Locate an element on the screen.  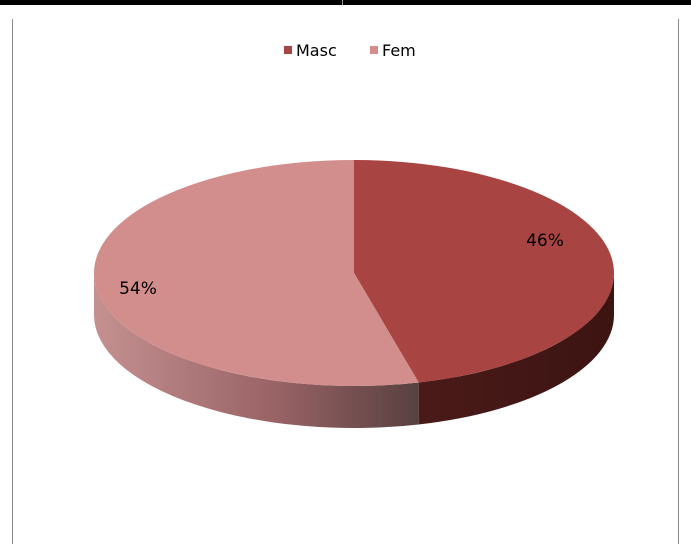
legend: Masc Fem is located at coordinates (350, 50).